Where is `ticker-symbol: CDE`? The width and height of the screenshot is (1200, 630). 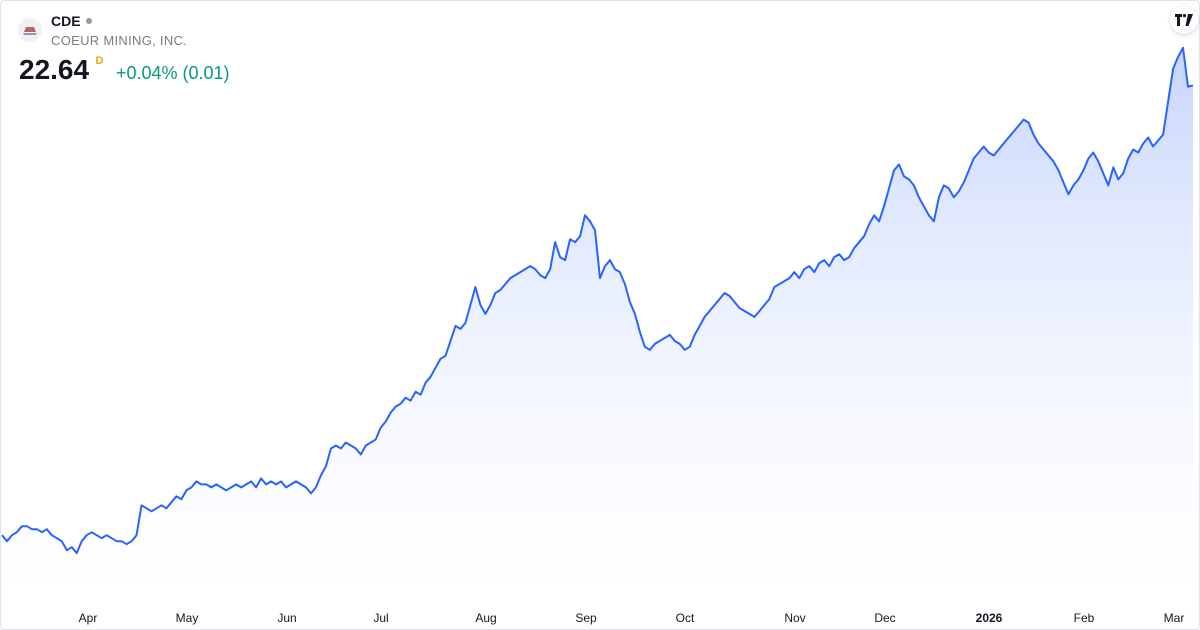
ticker-symbol: CDE is located at coordinates (66, 21).